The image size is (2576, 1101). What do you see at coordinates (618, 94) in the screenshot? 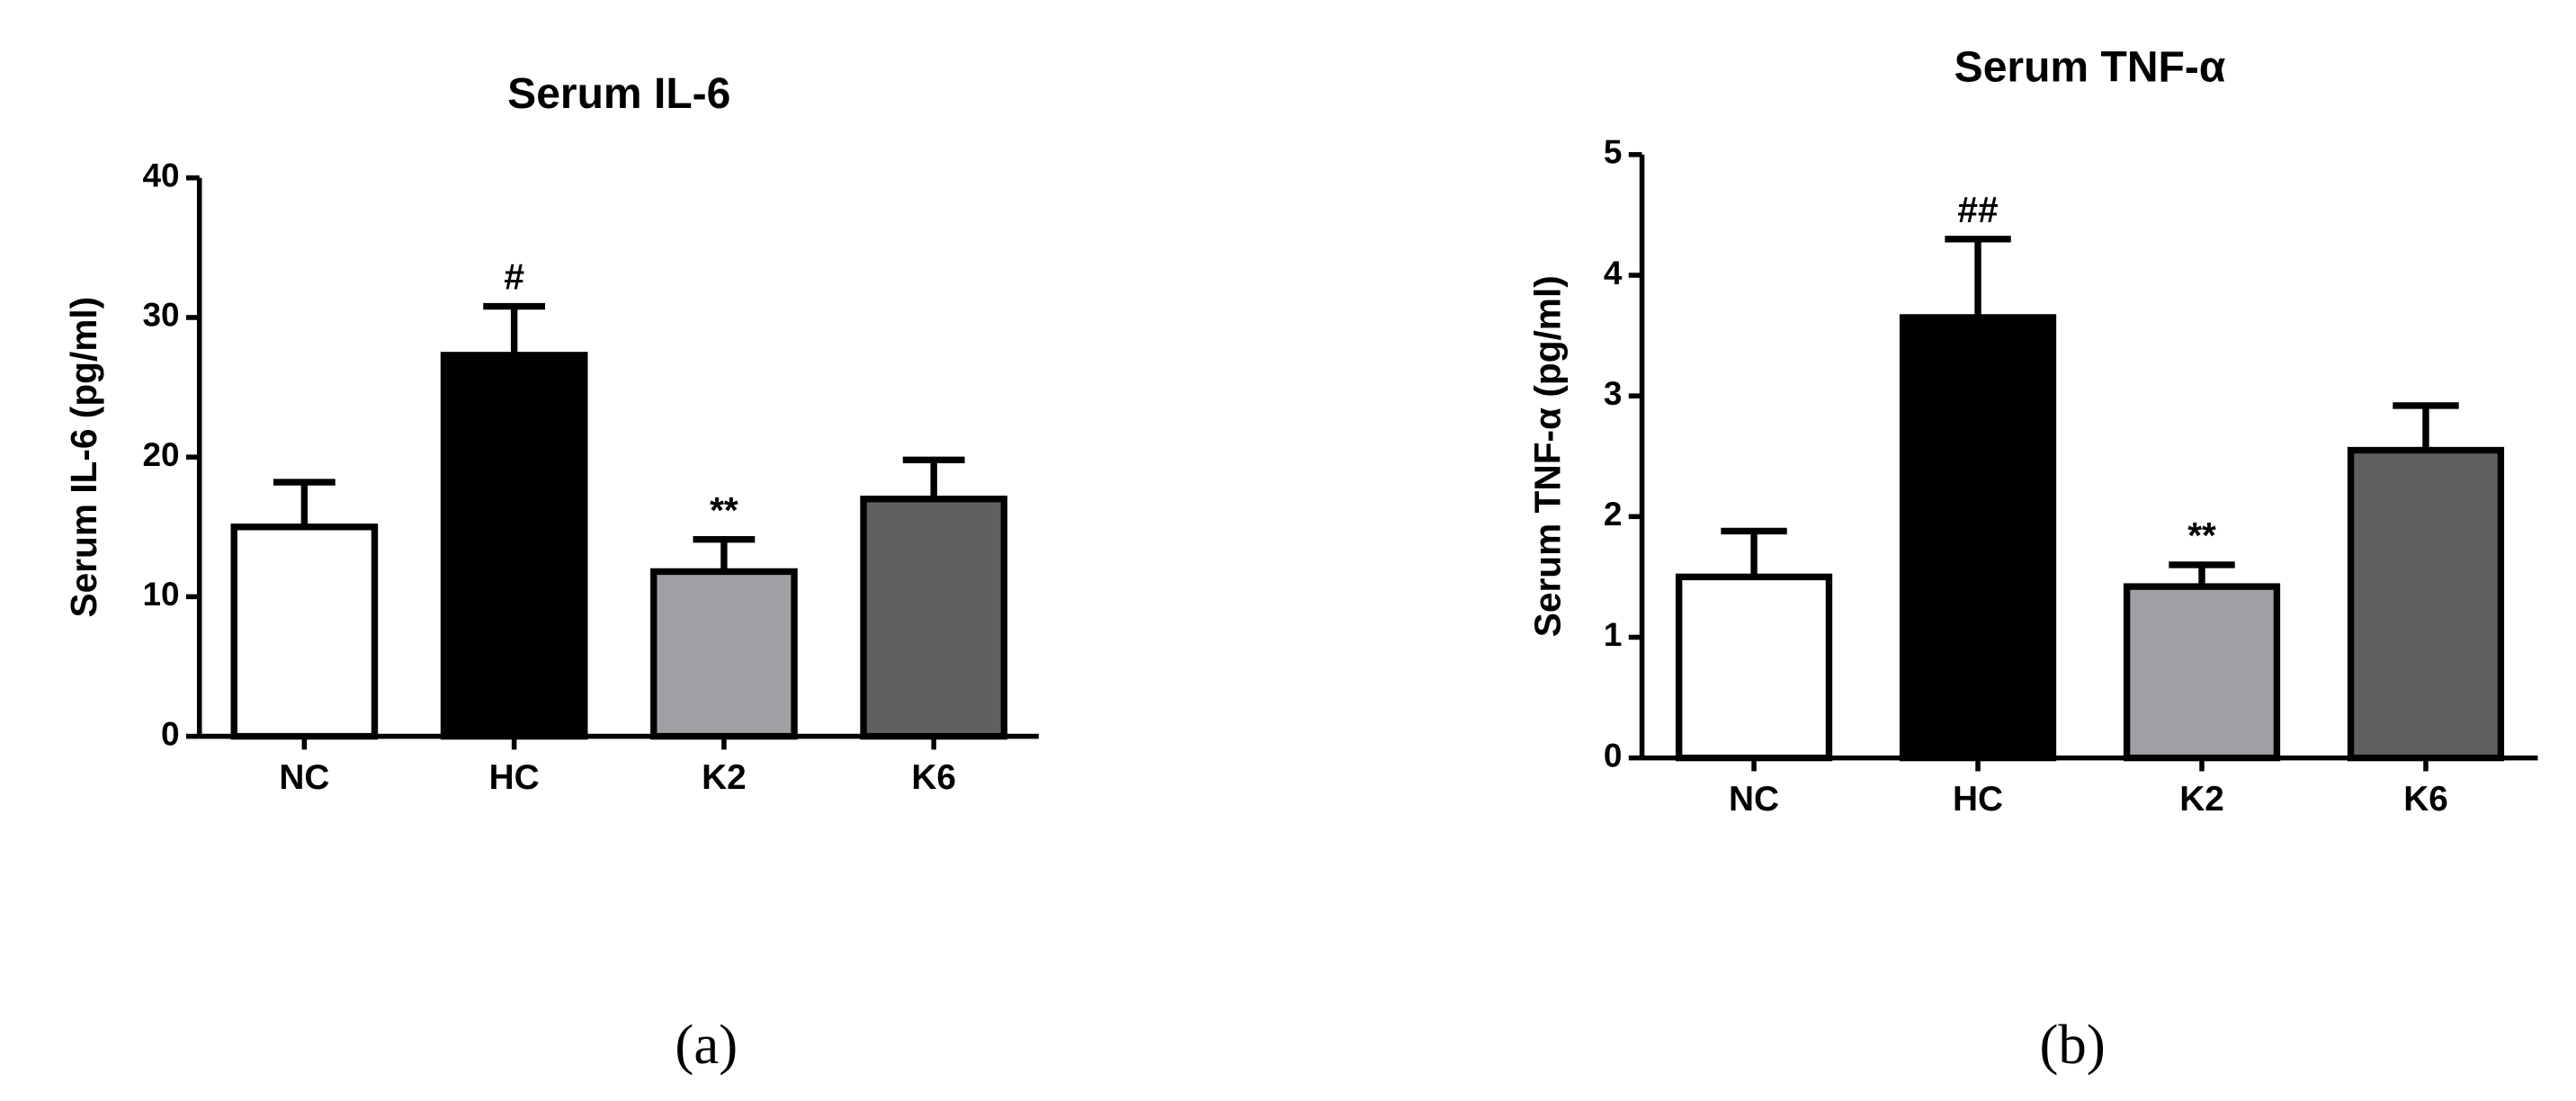
I see `chart-title: Serum IL-6` at bounding box center [618, 94].